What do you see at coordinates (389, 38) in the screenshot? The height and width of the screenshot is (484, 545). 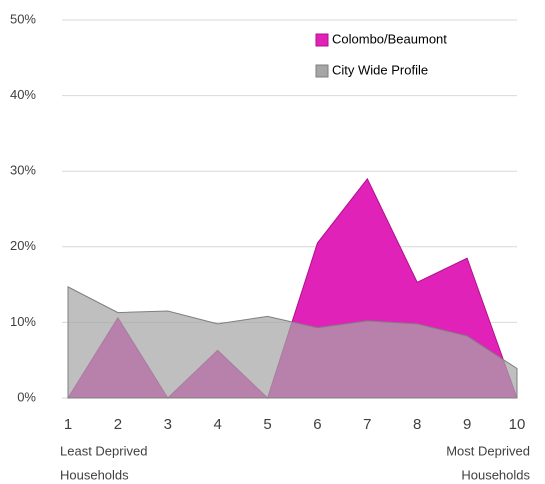 I see `legend-label: Colombo/Beaumont` at bounding box center [389, 38].